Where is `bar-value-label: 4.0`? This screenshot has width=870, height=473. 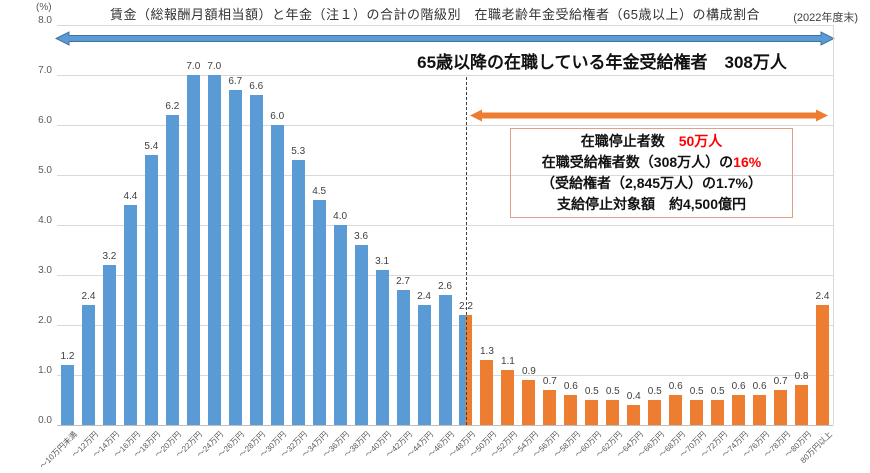 bar-value-label: 4.0 is located at coordinates (340, 216).